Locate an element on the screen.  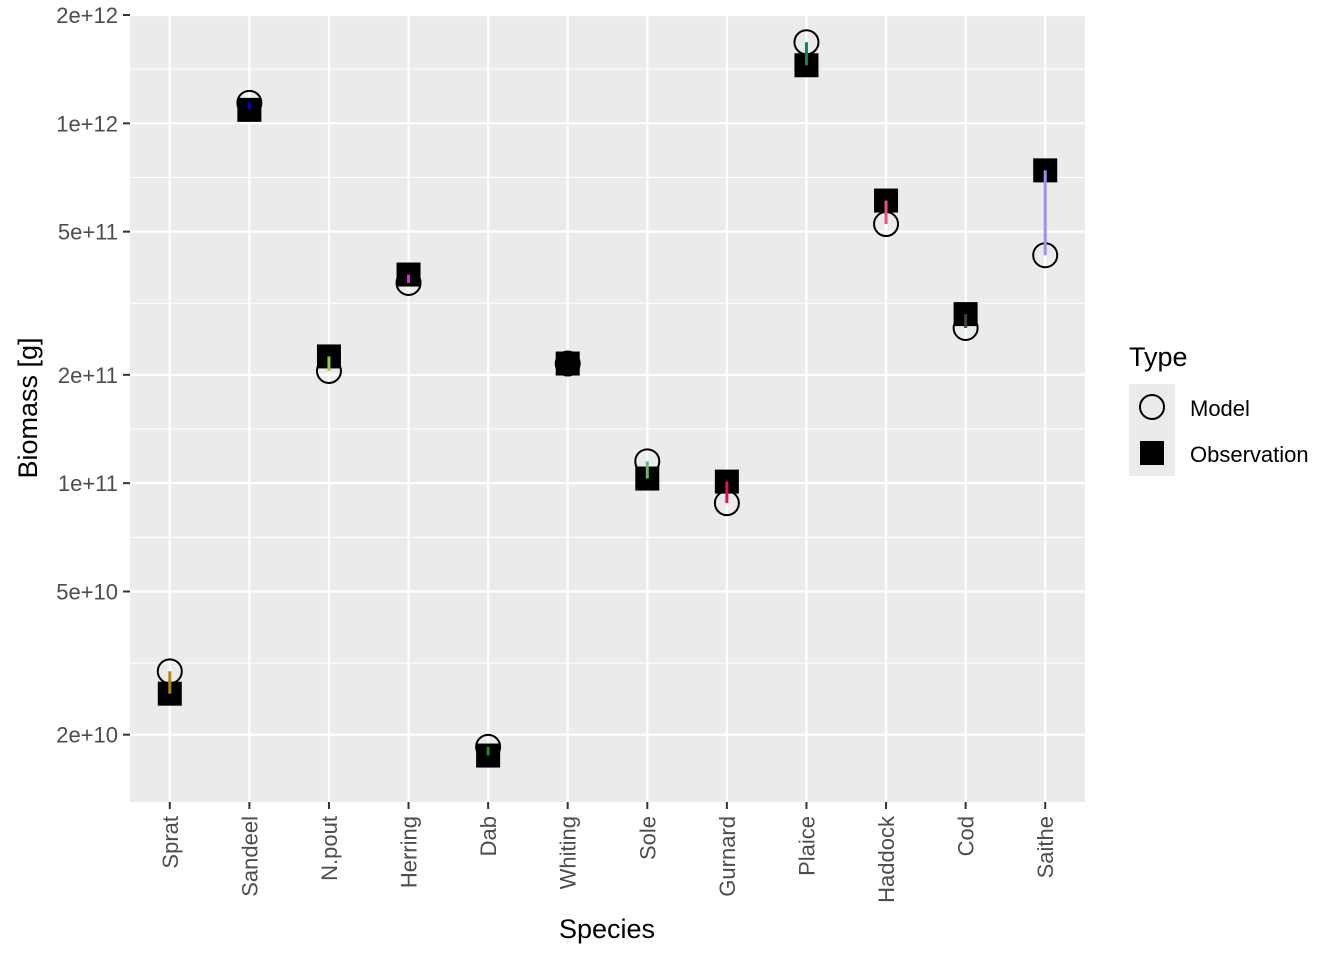
legend-model-marker is located at coordinates (1152, 407).